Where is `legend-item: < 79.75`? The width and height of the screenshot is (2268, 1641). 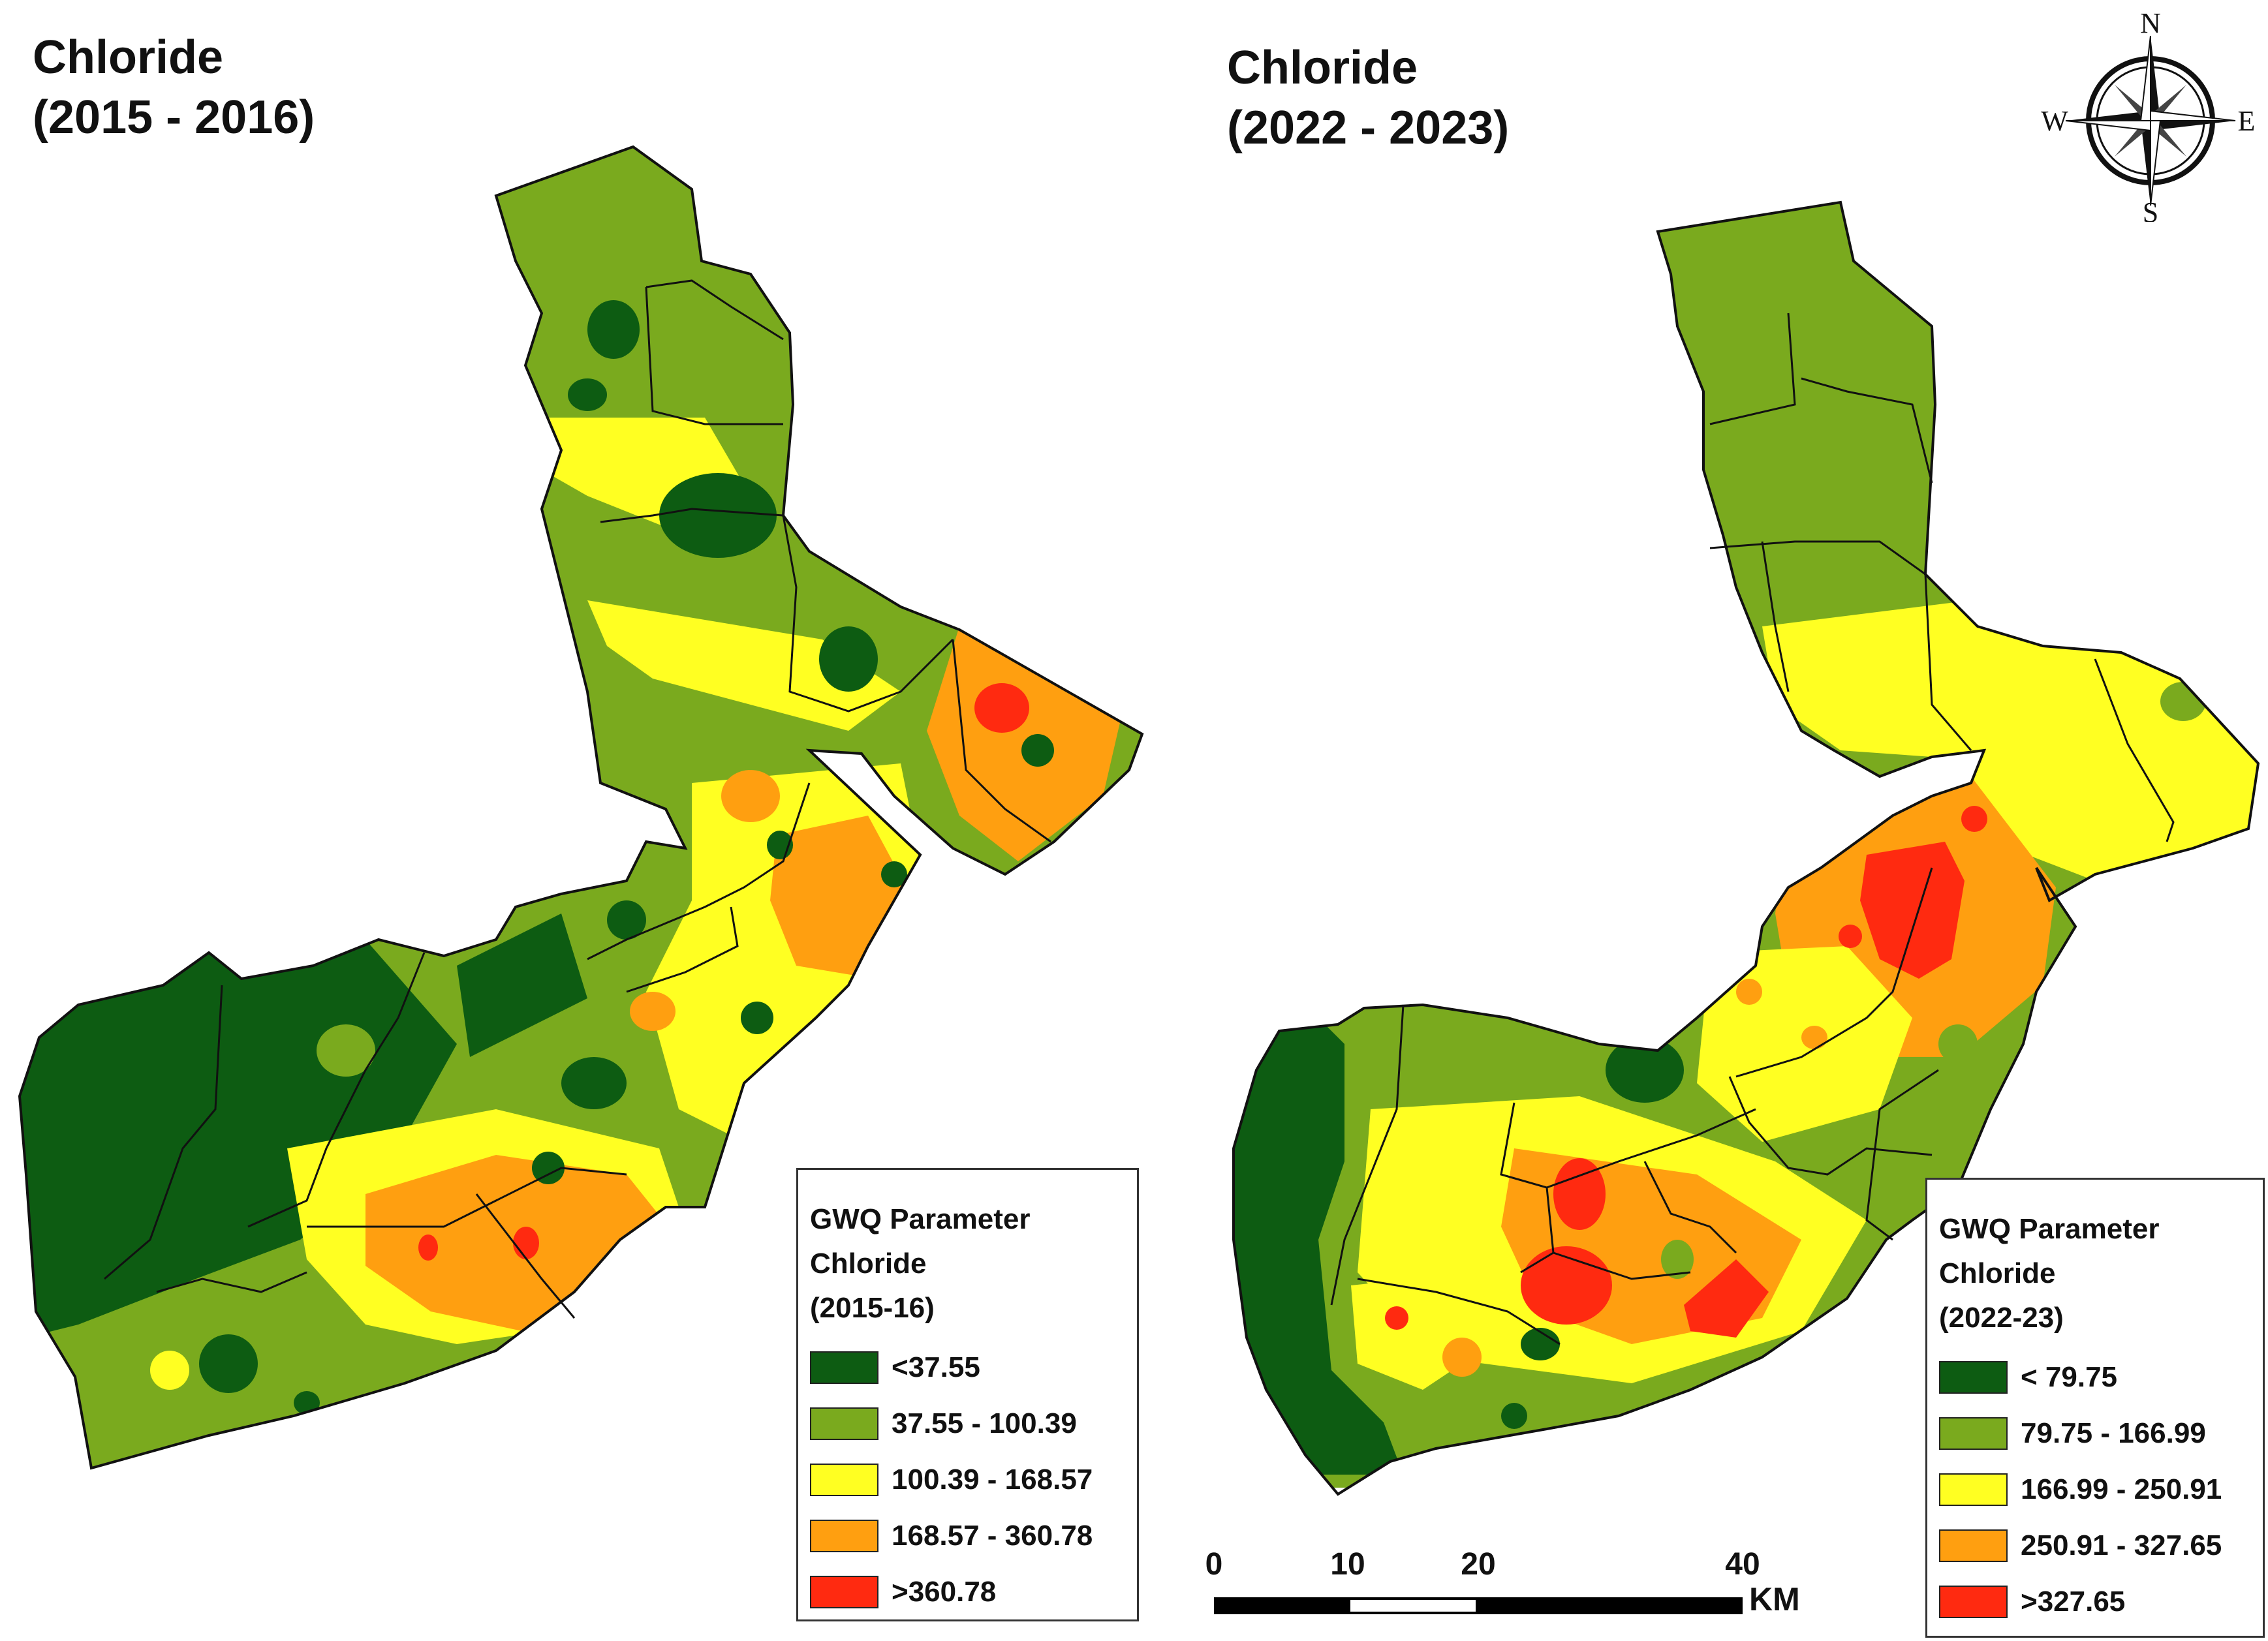 legend-item: < 79.75 is located at coordinates (2101, 1377).